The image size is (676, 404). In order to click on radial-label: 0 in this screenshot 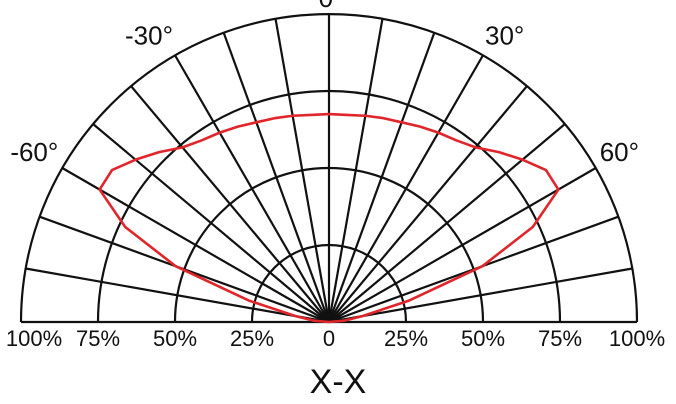, I will do `click(329, 338)`.